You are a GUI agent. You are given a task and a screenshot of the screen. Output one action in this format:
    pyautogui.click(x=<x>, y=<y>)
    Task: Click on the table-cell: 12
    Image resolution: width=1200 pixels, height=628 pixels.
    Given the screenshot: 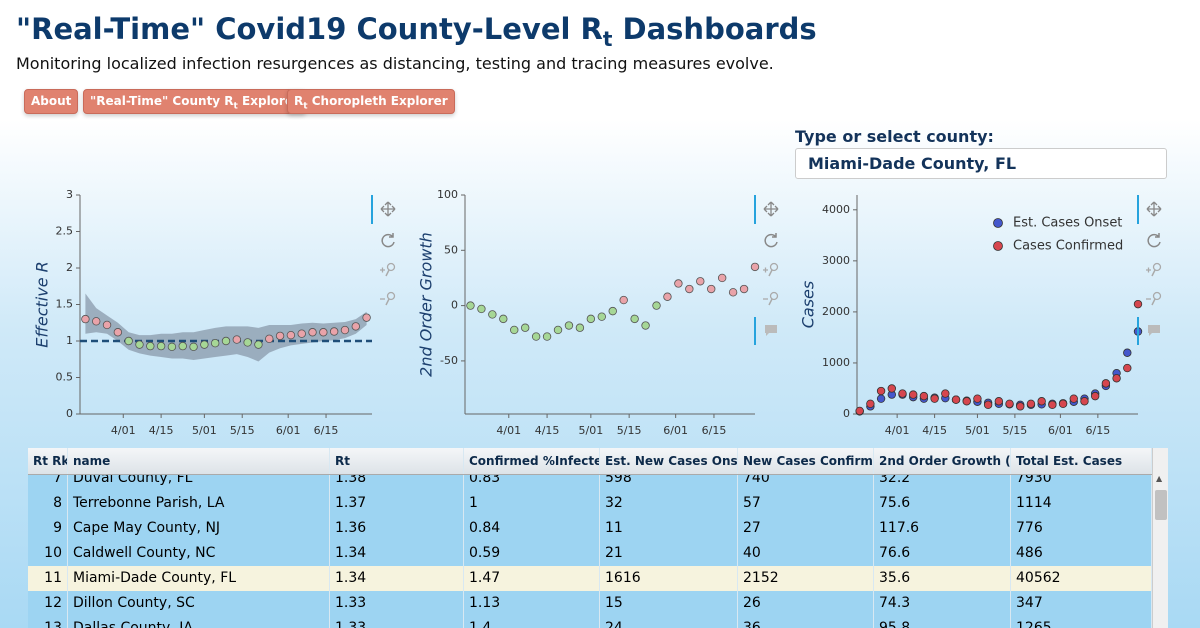 What is the action you would take?
    pyautogui.click(x=48, y=603)
    